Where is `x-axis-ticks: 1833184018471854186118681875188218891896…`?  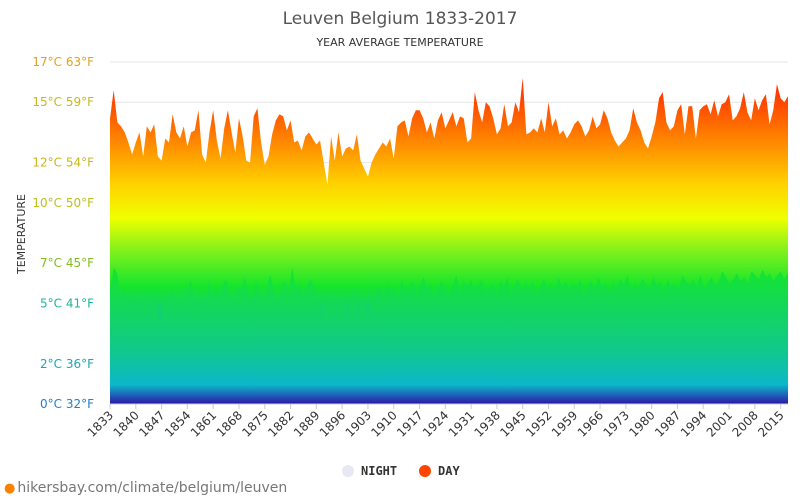
x-axis-ticks: 1833184018471854186118681875188218891896… is located at coordinates (436, 422).